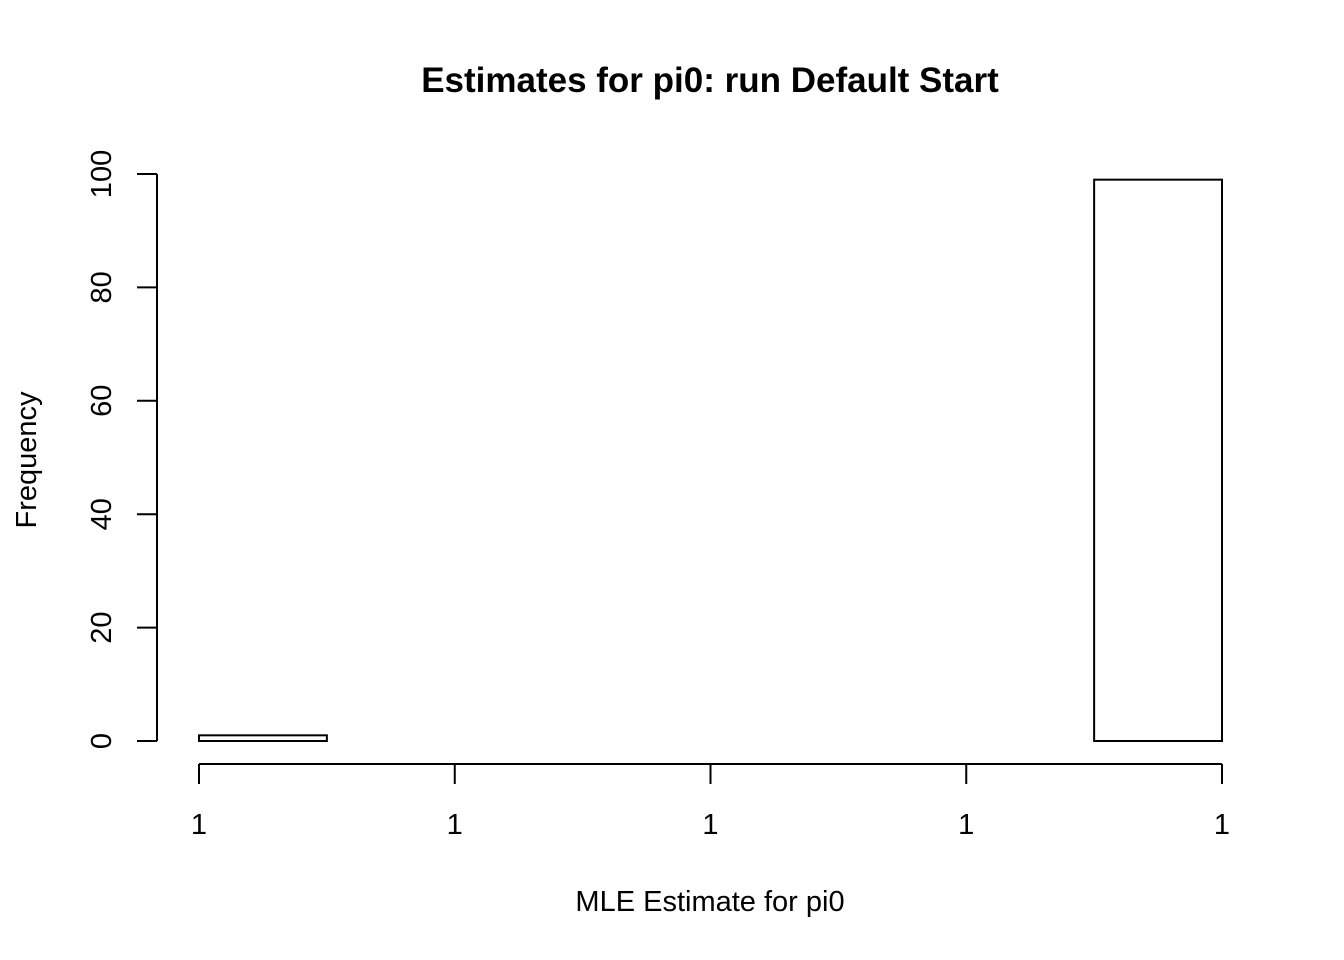 The height and width of the screenshot is (960, 1344). I want to click on y-axis: 0 20 40 60 80 100, so click(122, 449).